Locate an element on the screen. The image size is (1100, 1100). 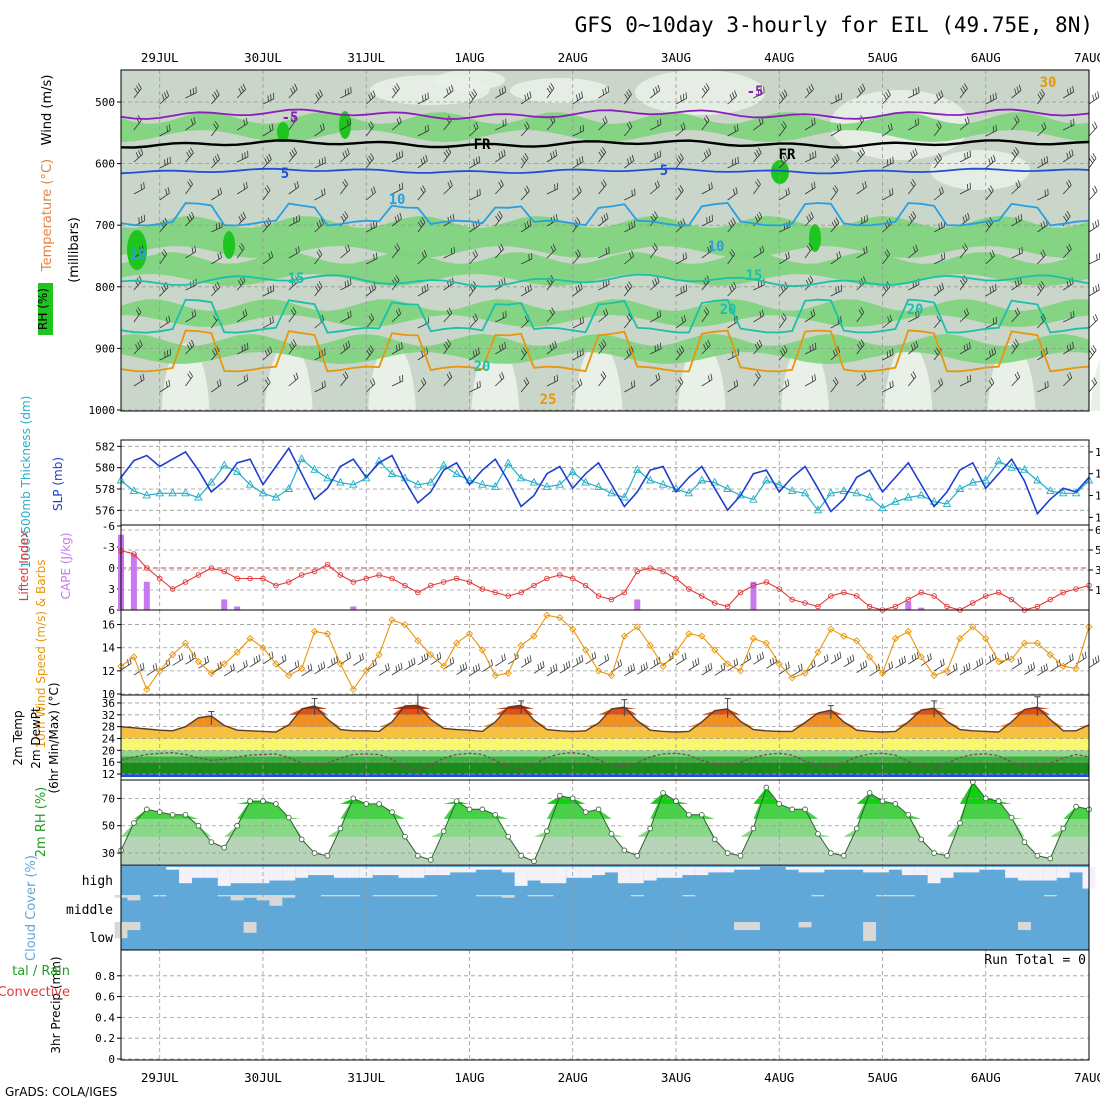
axis-title: 2m Temp is located at coordinates (18, 737).